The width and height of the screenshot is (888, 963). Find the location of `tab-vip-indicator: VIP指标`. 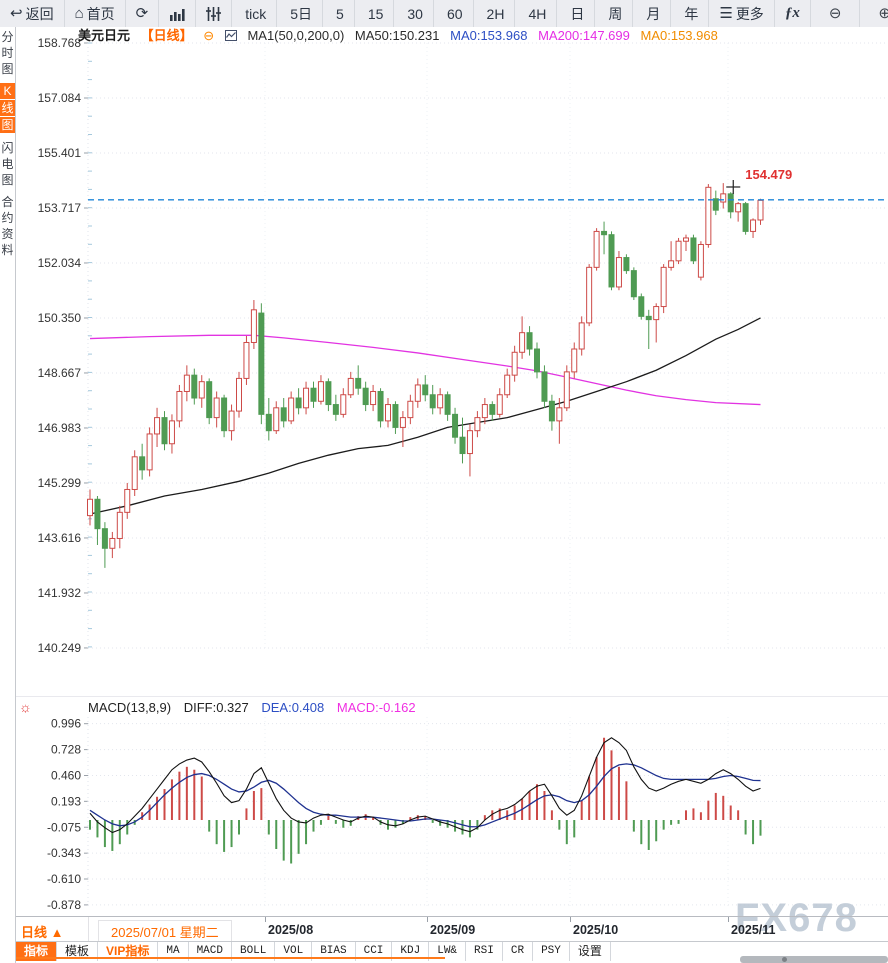

tab-vip-indicator: VIP指标 is located at coordinates (128, 951).